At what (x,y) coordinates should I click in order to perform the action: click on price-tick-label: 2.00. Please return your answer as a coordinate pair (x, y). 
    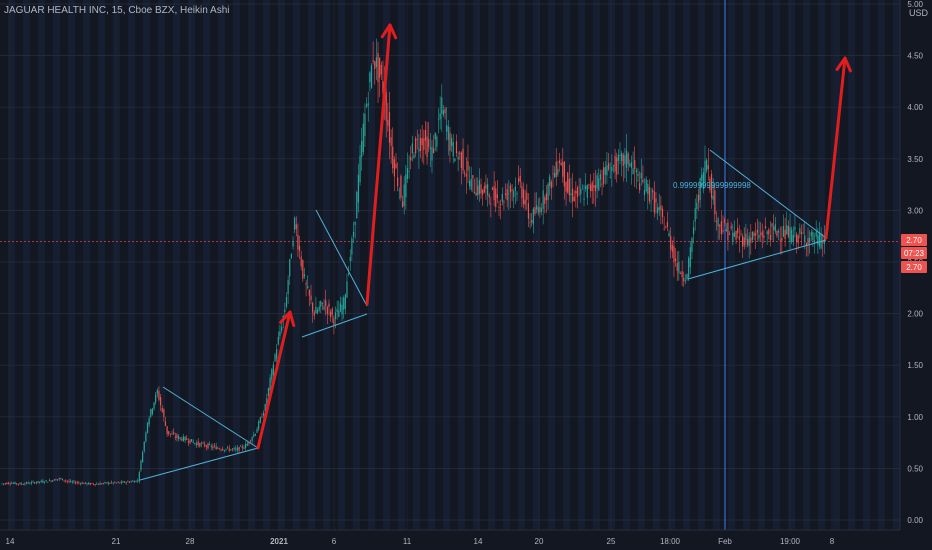
    Looking at the image, I should click on (915, 314).